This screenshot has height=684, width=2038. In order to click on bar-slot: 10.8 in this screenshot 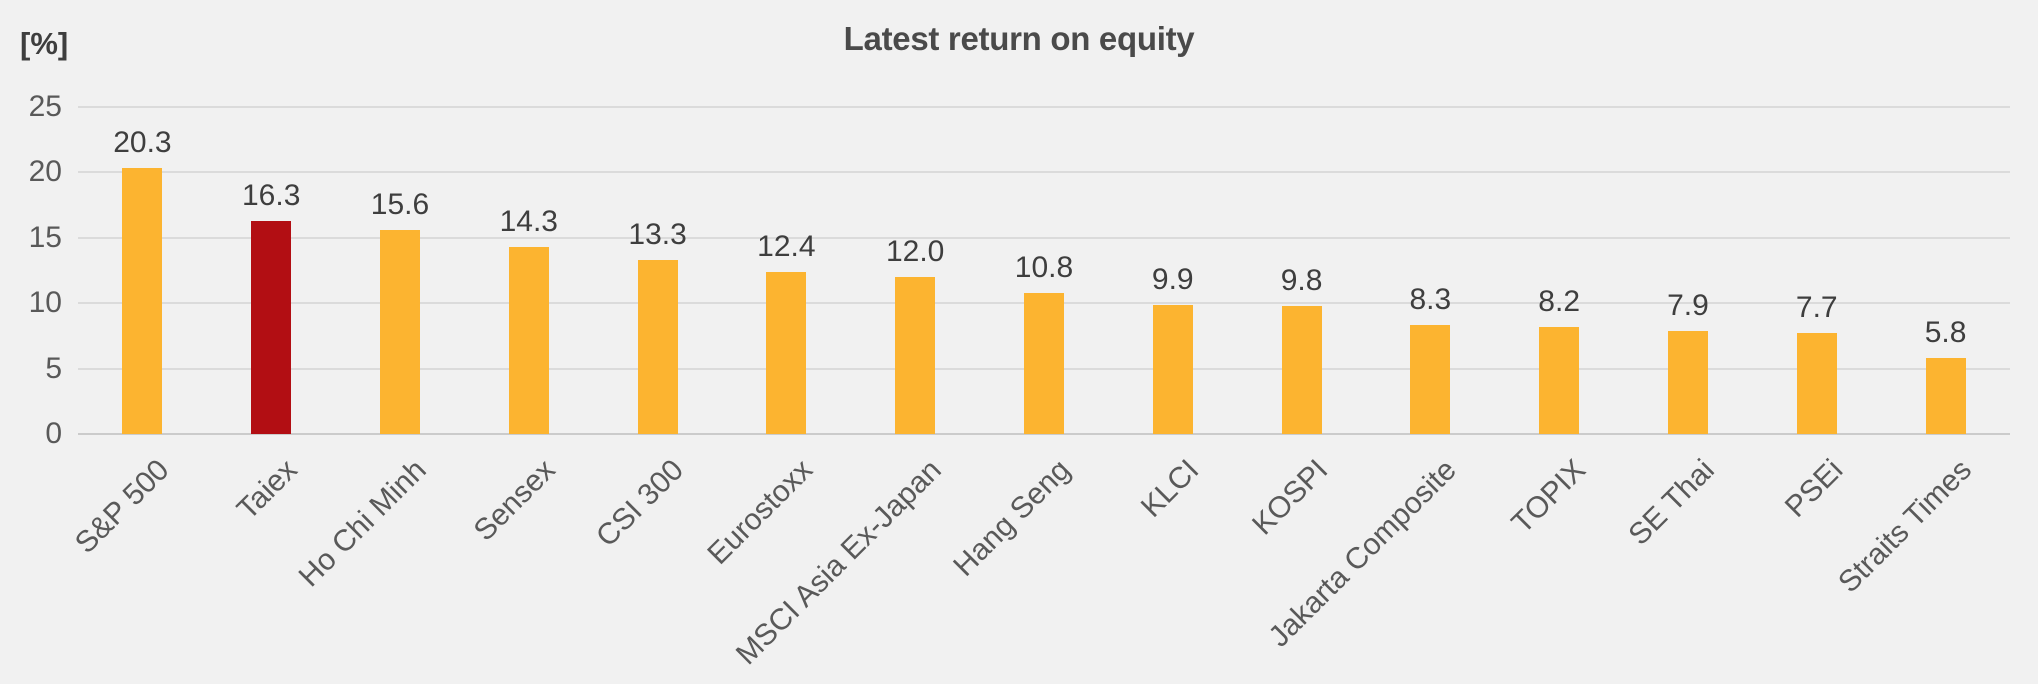, I will do `click(1044, 270)`.